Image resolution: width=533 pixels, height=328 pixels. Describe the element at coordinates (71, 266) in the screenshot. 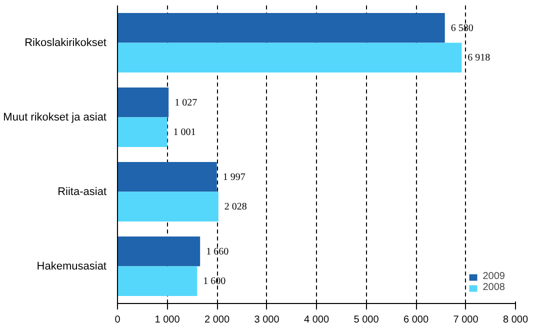

I see `y-tick-label: Hakemusasiat` at that location.